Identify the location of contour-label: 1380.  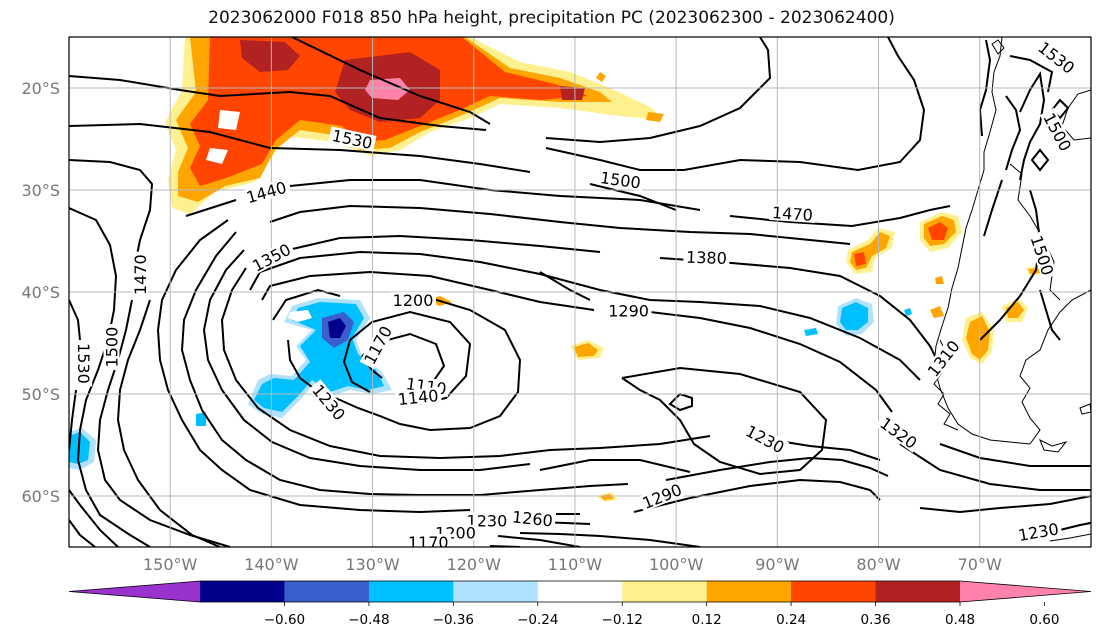
(706, 258).